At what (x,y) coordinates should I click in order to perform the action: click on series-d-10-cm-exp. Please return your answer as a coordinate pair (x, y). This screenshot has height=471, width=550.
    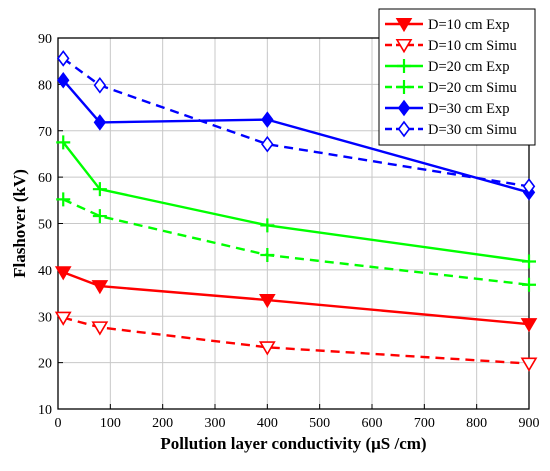
    Looking at the image, I should click on (296, 299).